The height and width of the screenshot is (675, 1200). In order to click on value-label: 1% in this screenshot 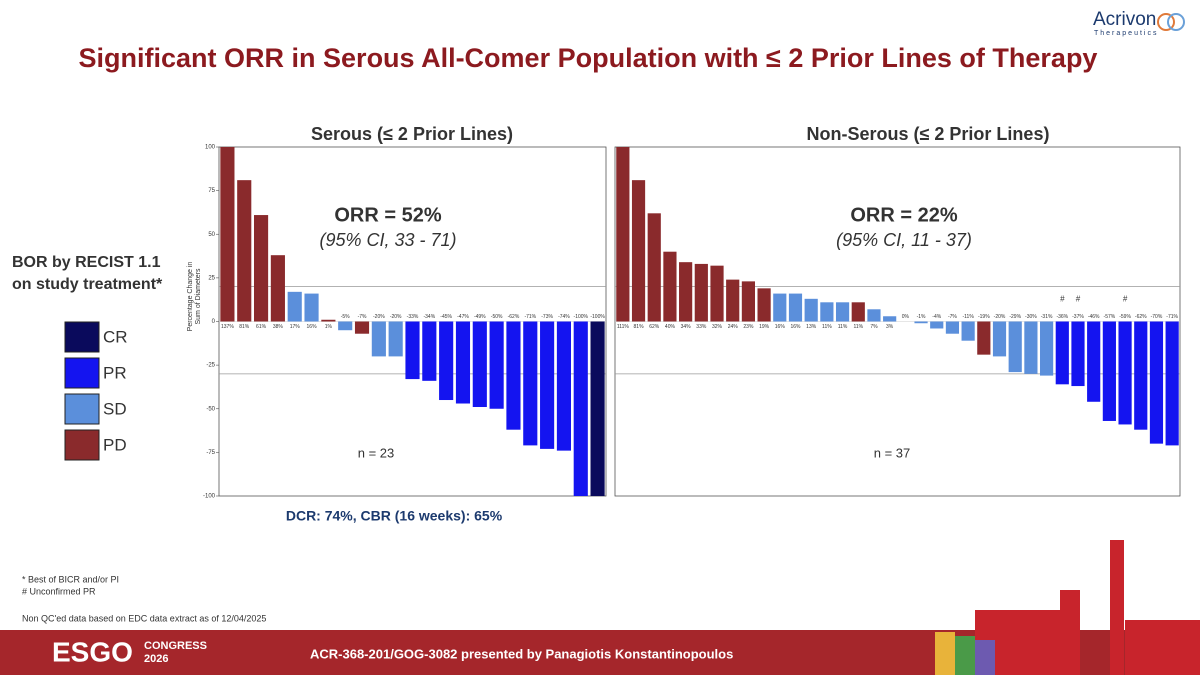, I will do `click(329, 327)`.